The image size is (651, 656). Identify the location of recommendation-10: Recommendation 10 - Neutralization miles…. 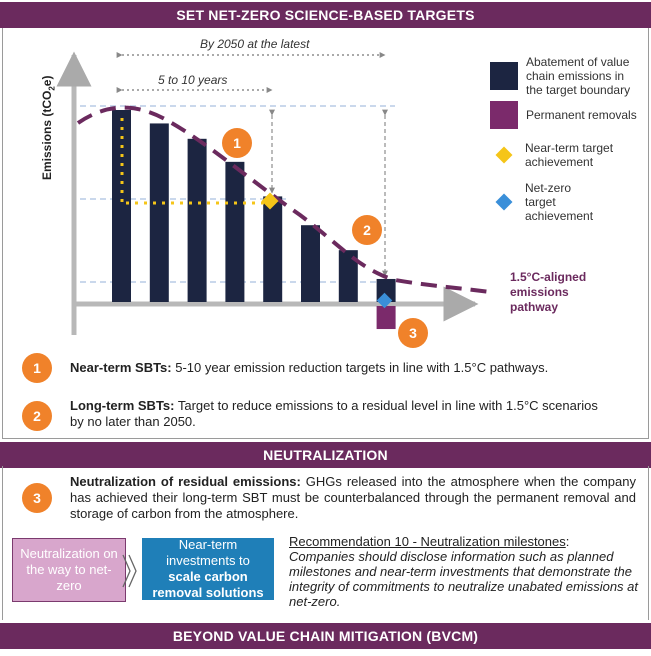
(464, 571).